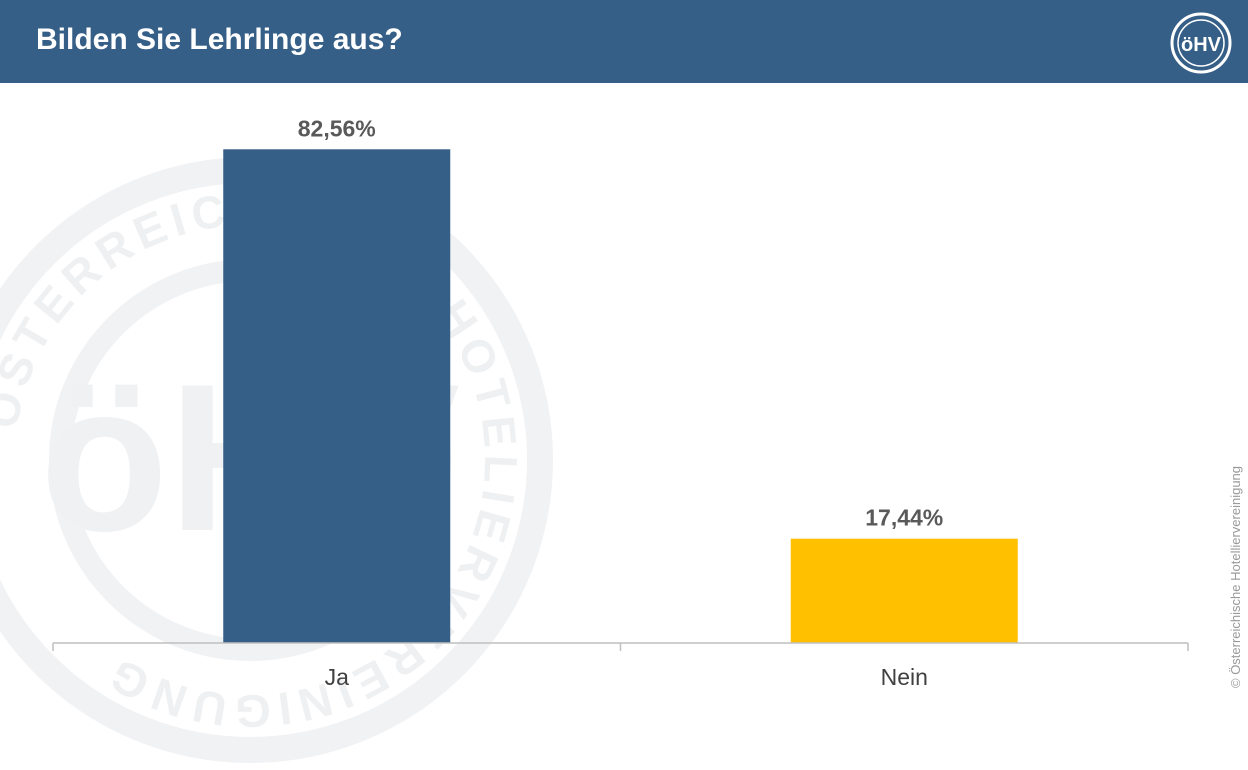 The width and height of the screenshot is (1248, 770). Describe the element at coordinates (904, 518) in the screenshot. I see `data-label-nein: 17,44%` at that location.